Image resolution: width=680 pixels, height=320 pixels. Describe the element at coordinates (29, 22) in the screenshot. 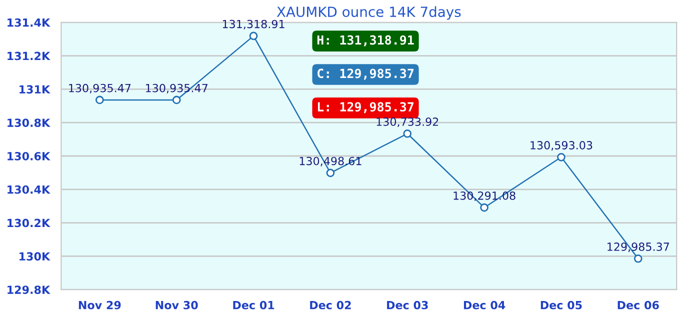

I see `y-tick-label: 131.4K` at that location.